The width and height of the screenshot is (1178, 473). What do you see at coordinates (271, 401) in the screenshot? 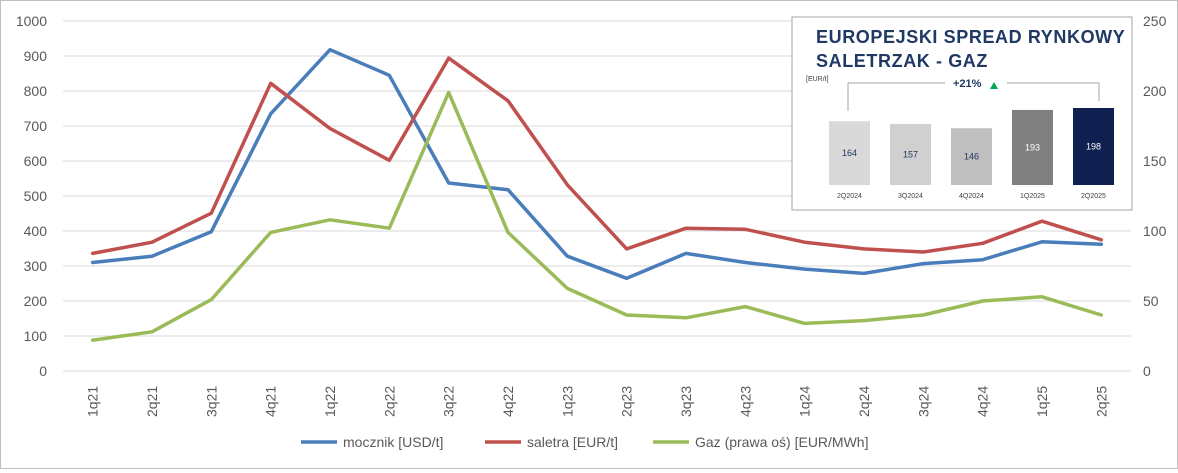
I see `x-tick-label: 4q21` at bounding box center [271, 401].